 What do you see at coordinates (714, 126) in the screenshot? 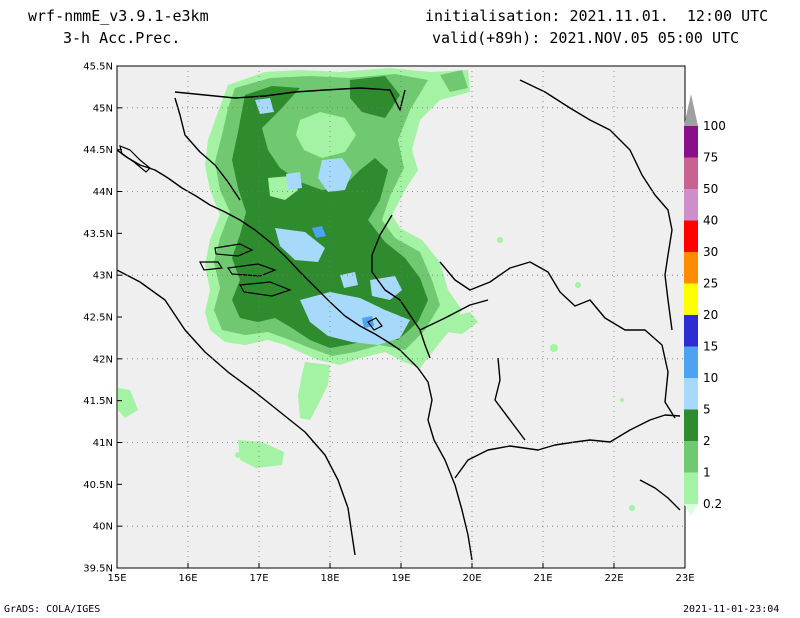
I see `legend-level-label: 100` at bounding box center [714, 126].